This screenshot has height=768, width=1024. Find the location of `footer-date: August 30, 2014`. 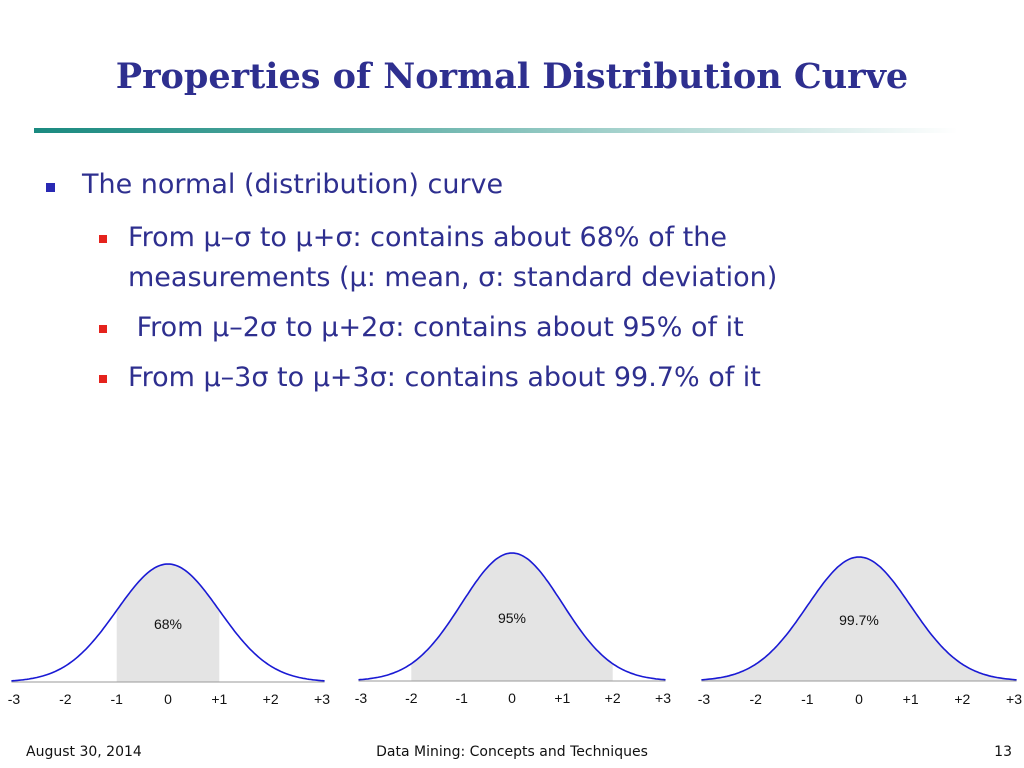

footer-date: August 30, 2014 is located at coordinates (84, 752).